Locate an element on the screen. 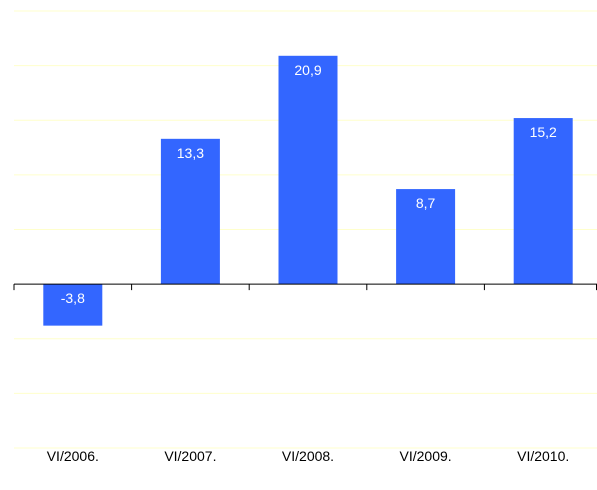 This screenshot has width=597, height=490. bar-VI/2006. is located at coordinates (73, 305).